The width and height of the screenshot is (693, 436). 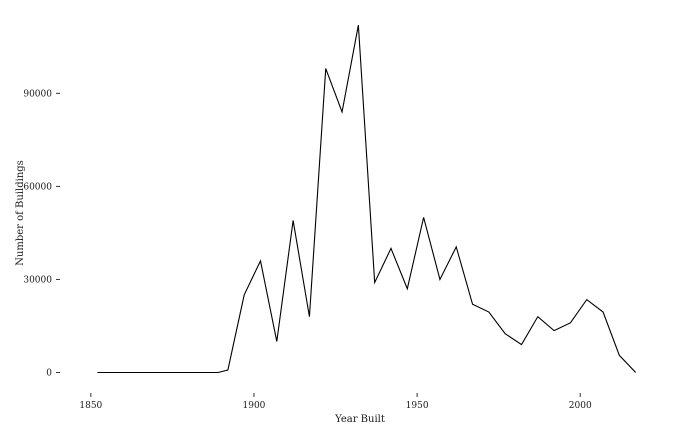 I want to click on y-tick-label: 30000, so click(x=37, y=280).